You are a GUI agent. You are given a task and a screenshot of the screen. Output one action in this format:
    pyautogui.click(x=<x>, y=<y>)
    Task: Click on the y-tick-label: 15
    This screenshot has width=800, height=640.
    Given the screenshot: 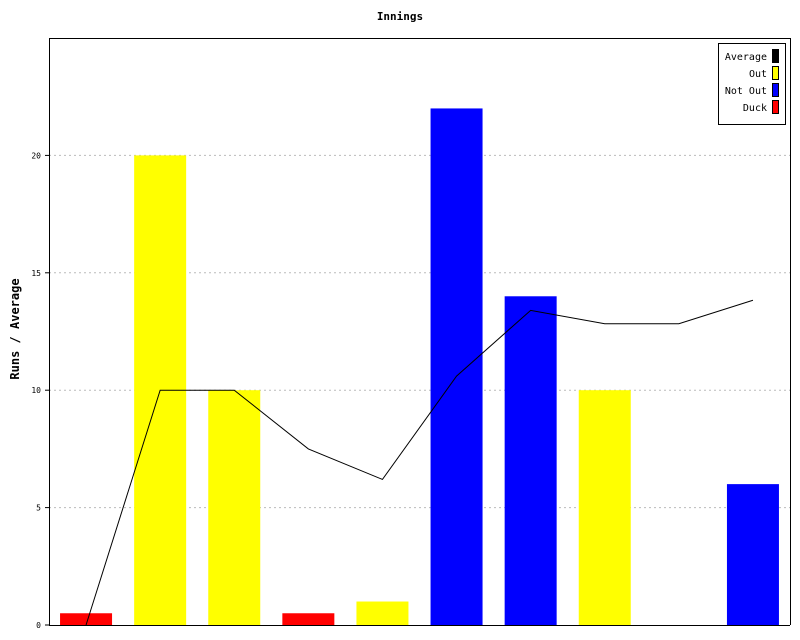 What is the action you would take?
    pyautogui.click(x=36, y=273)
    